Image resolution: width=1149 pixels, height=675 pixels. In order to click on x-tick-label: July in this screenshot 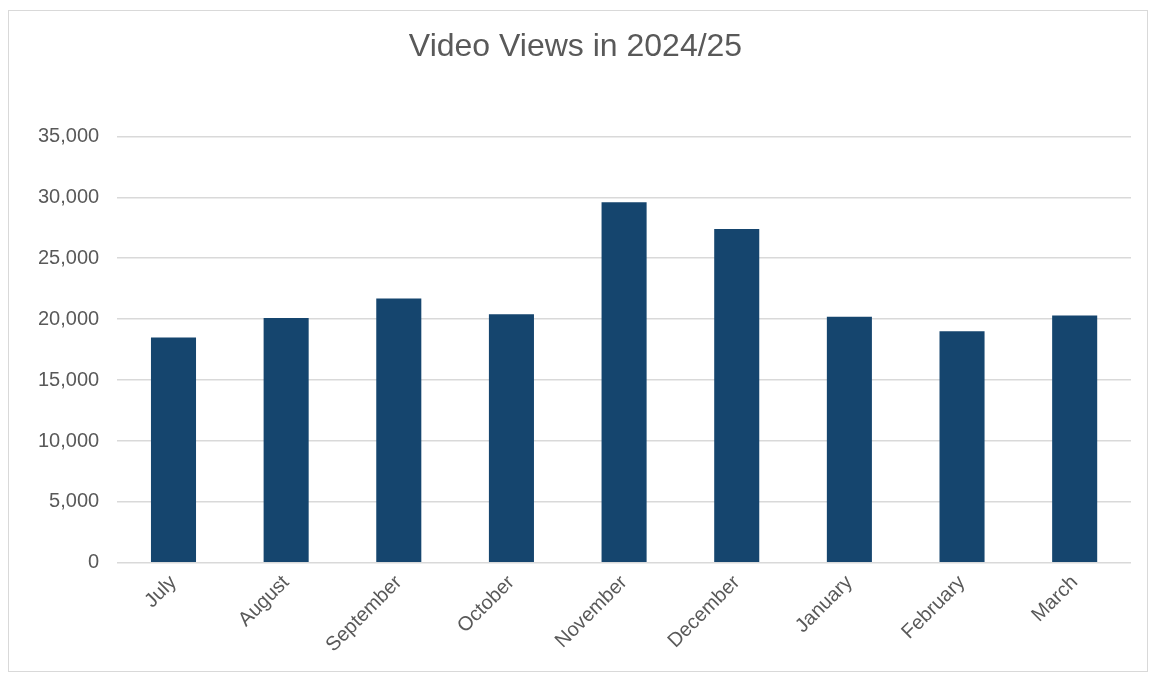, I will do `click(160, 591)`.